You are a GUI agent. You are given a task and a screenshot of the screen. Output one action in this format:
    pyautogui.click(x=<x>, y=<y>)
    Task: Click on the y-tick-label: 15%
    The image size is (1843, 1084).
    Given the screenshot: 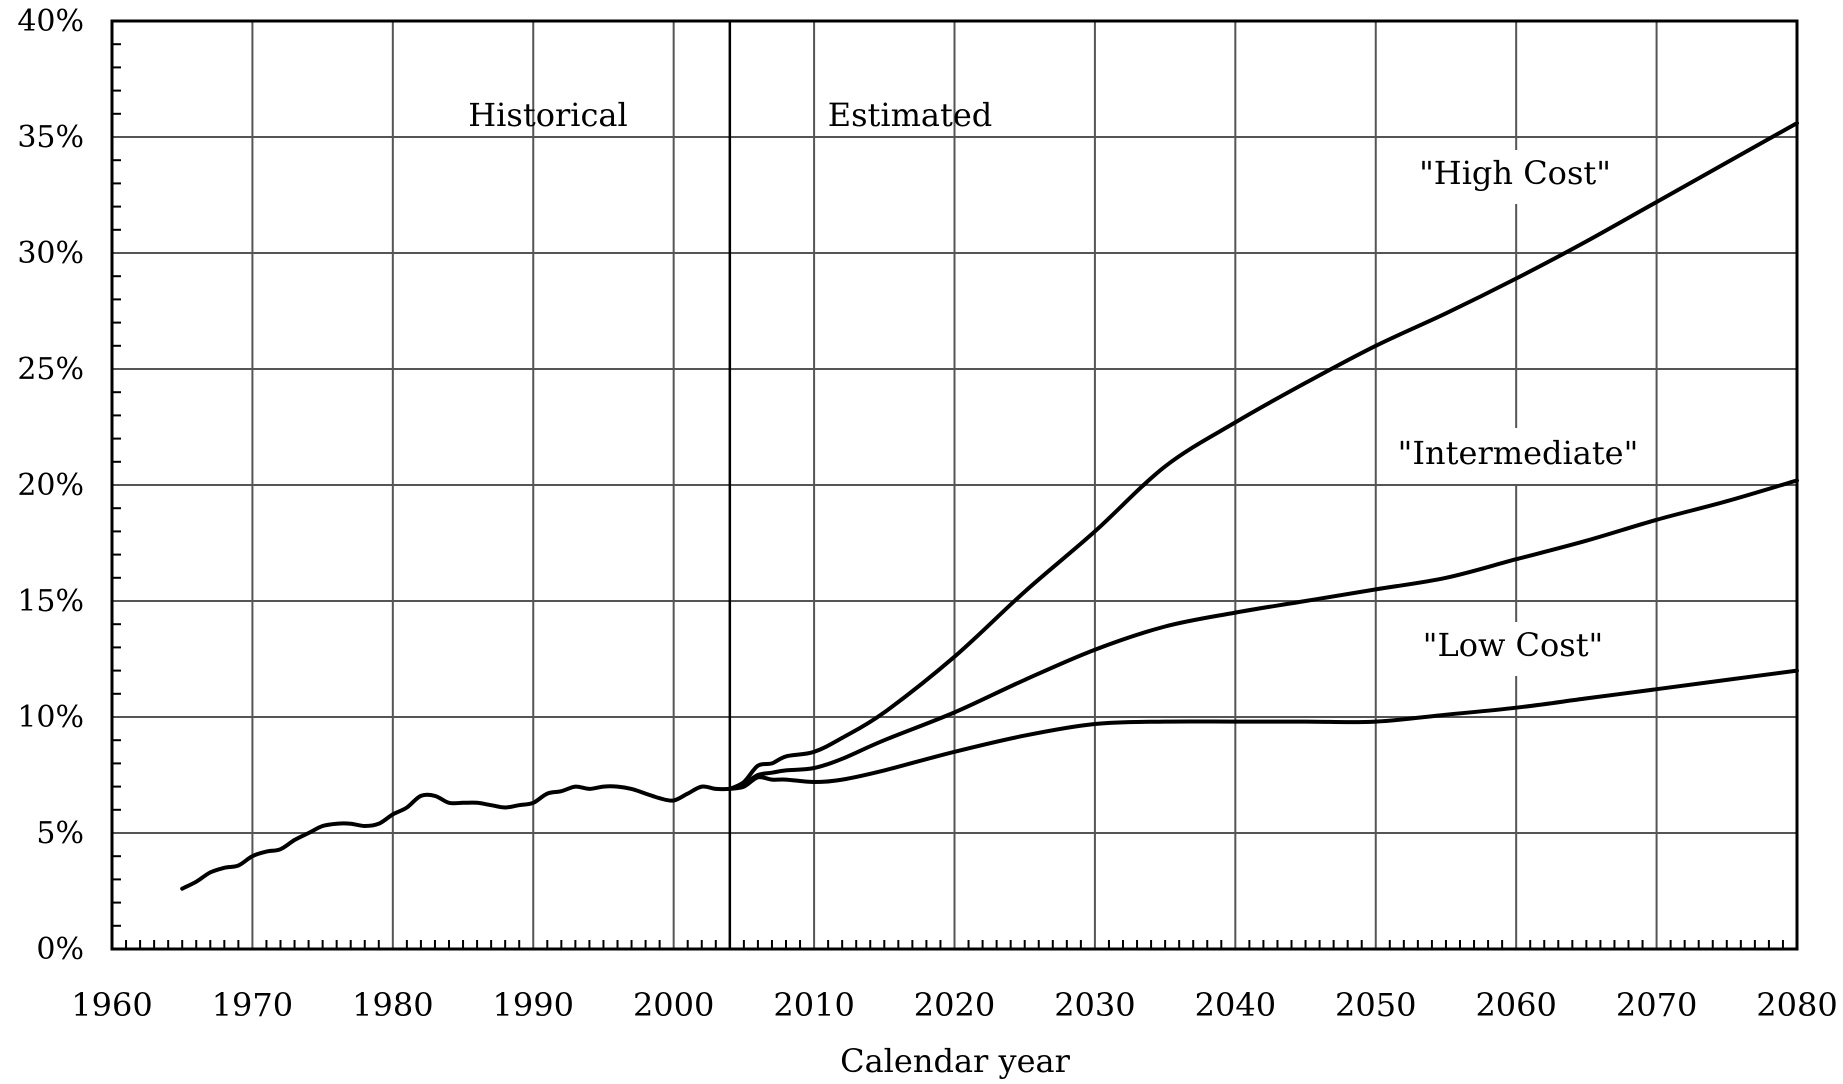 What is the action you would take?
    pyautogui.click(x=50, y=601)
    